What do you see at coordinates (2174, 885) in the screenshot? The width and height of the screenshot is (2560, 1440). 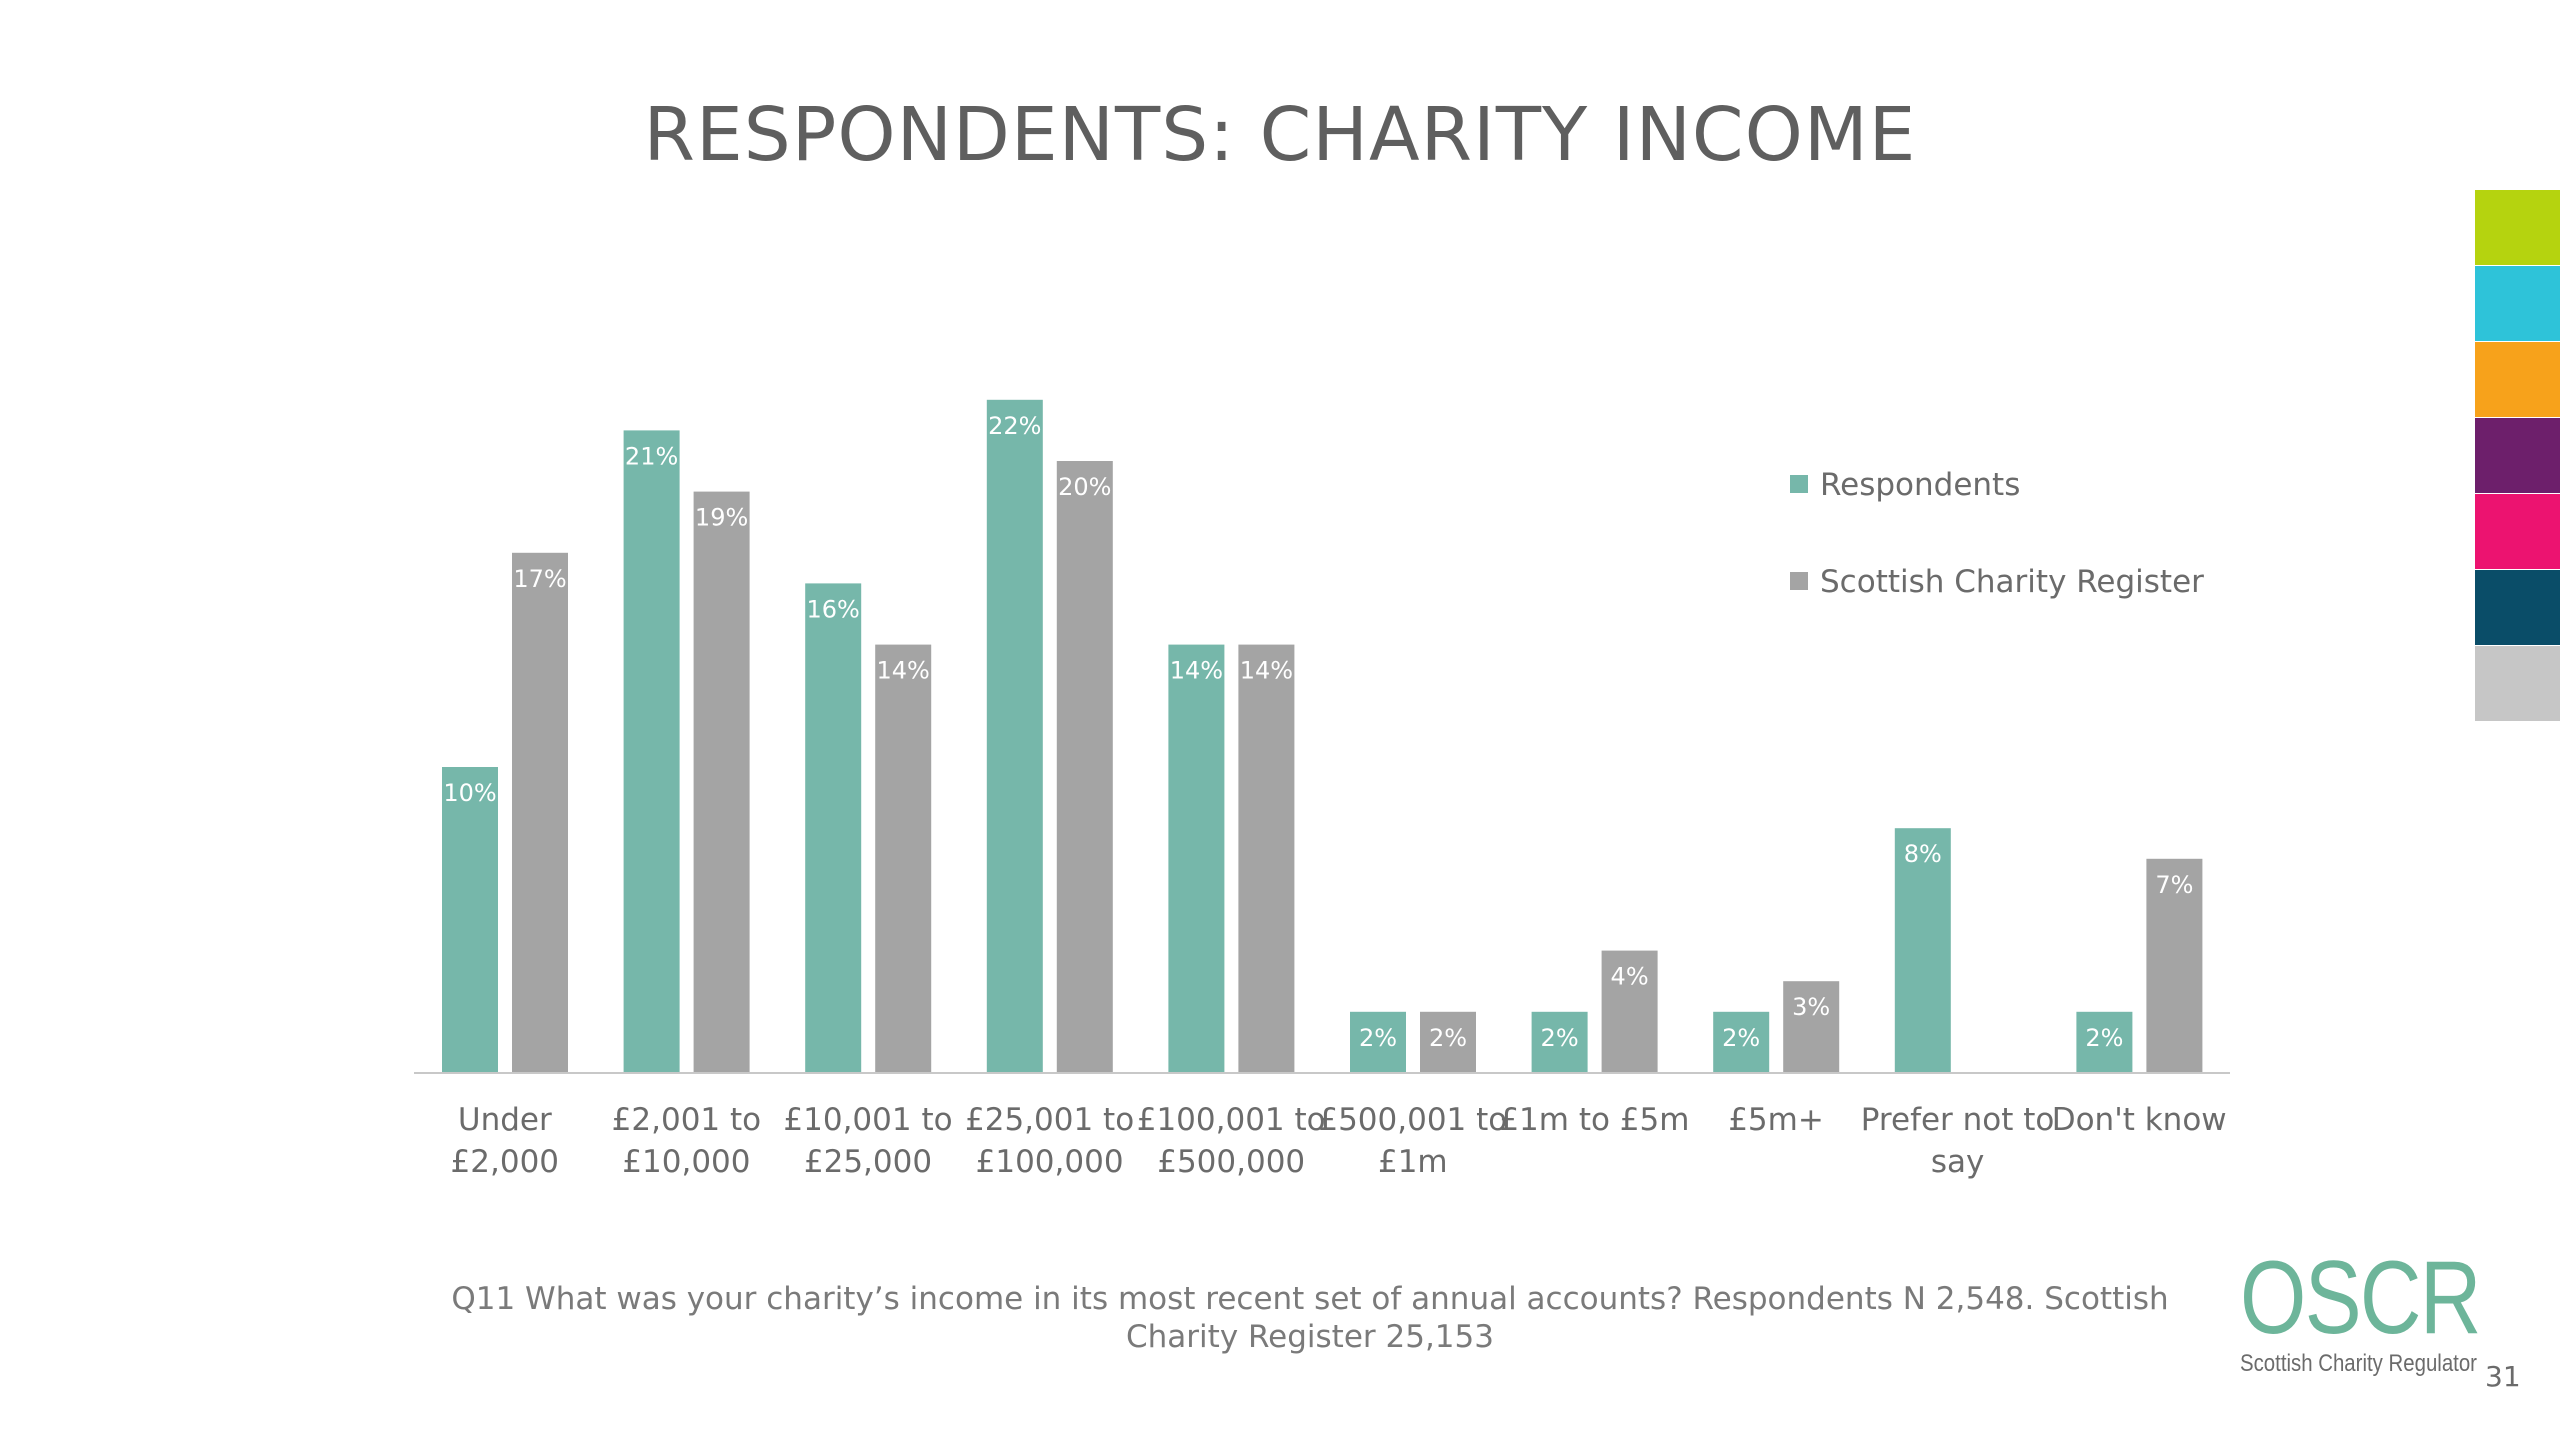 I see `data-label-register-10: 7%` at bounding box center [2174, 885].